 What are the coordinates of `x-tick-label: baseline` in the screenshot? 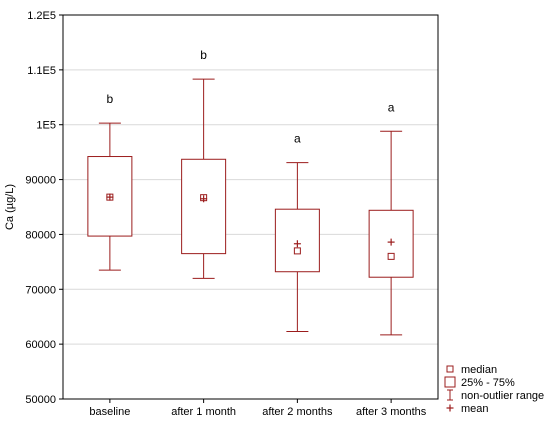 It's located at (109, 412).